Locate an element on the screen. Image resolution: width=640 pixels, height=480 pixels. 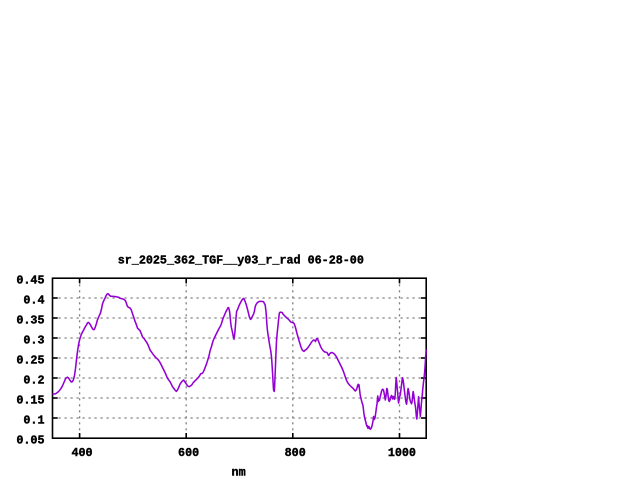
svg-text: nm is located at coordinates (239, 472).